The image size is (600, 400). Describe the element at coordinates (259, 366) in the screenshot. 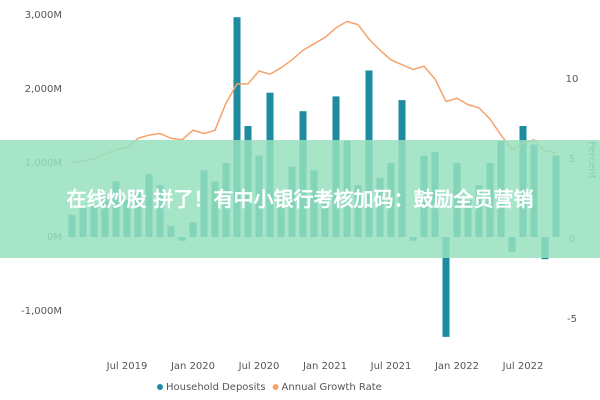

I see `x-tick-label: Jul 2020` at that location.